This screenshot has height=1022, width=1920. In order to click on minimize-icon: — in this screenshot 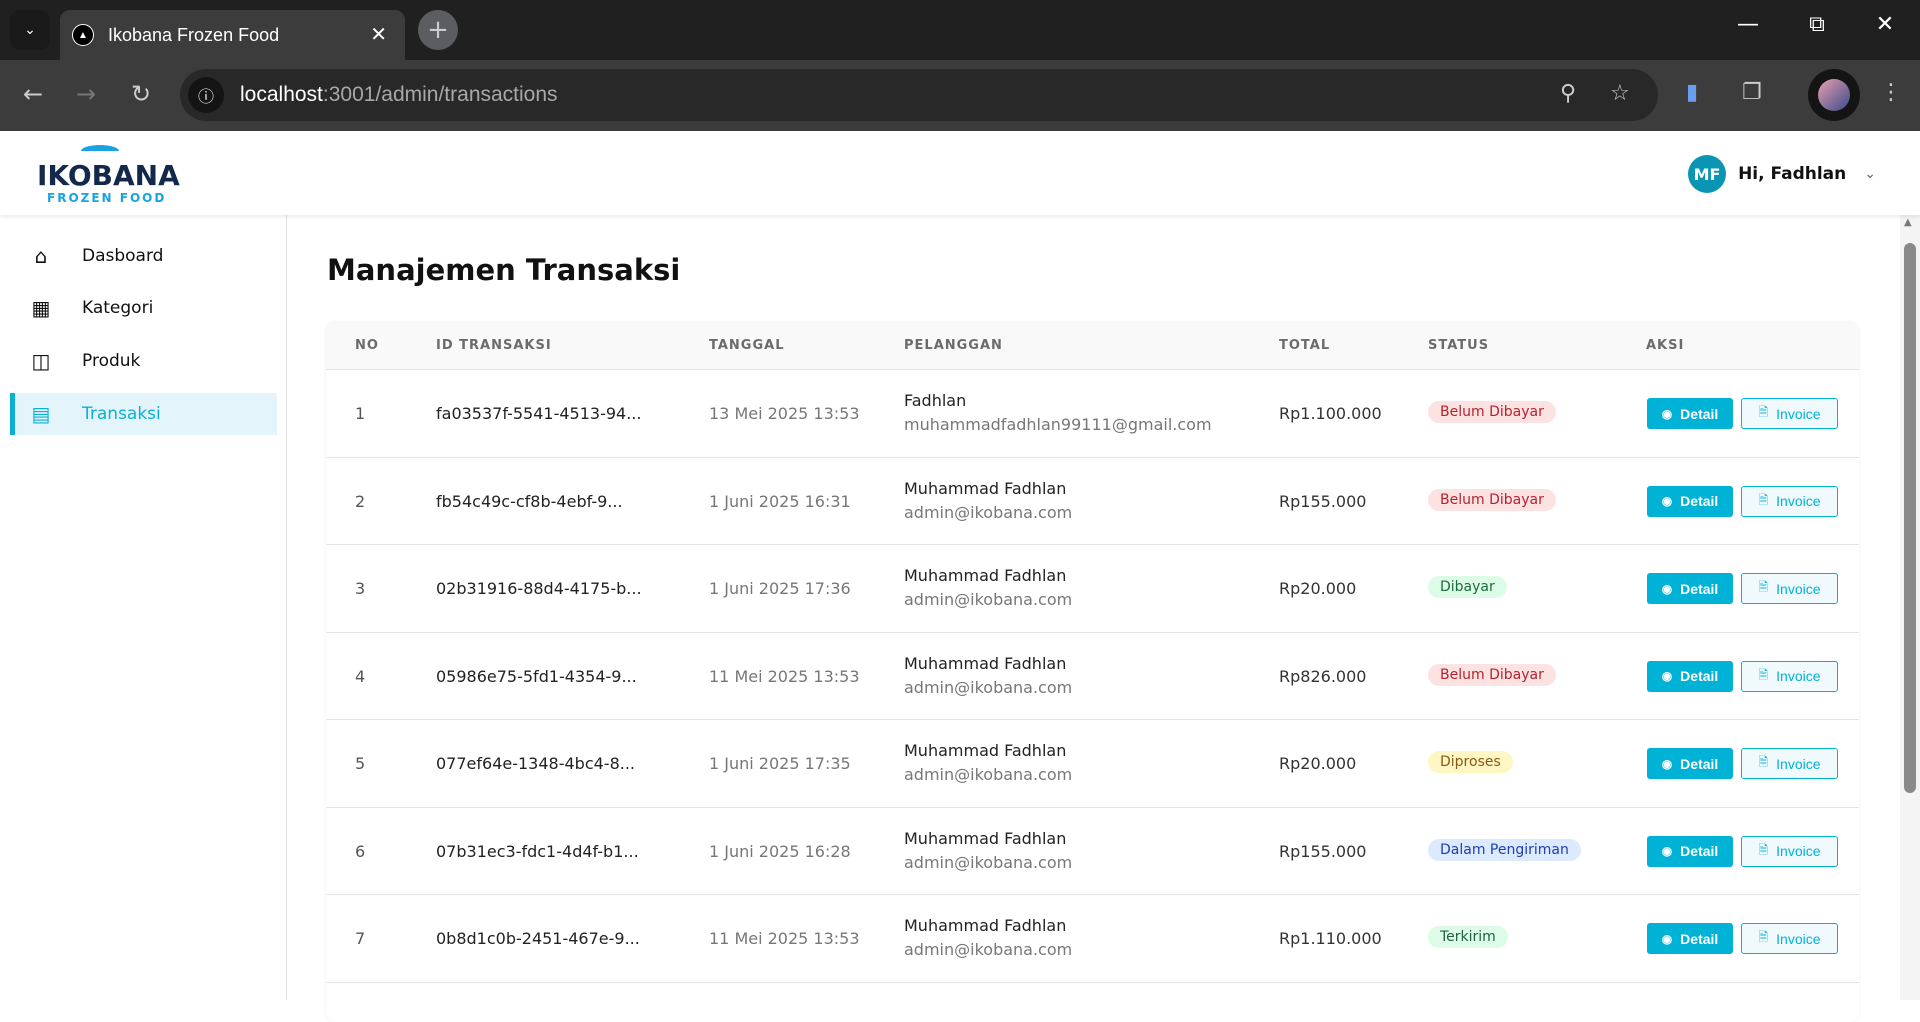, I will do `click(1748, 24)`.